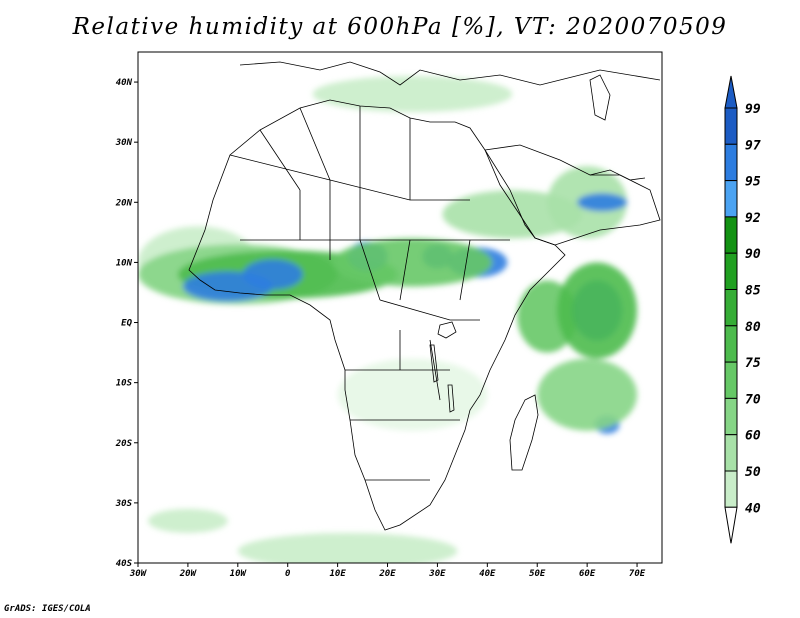  Describe the element at coordinates (753, 327) in the screenshot. I see `colorbar-label-80: 80` at that location.